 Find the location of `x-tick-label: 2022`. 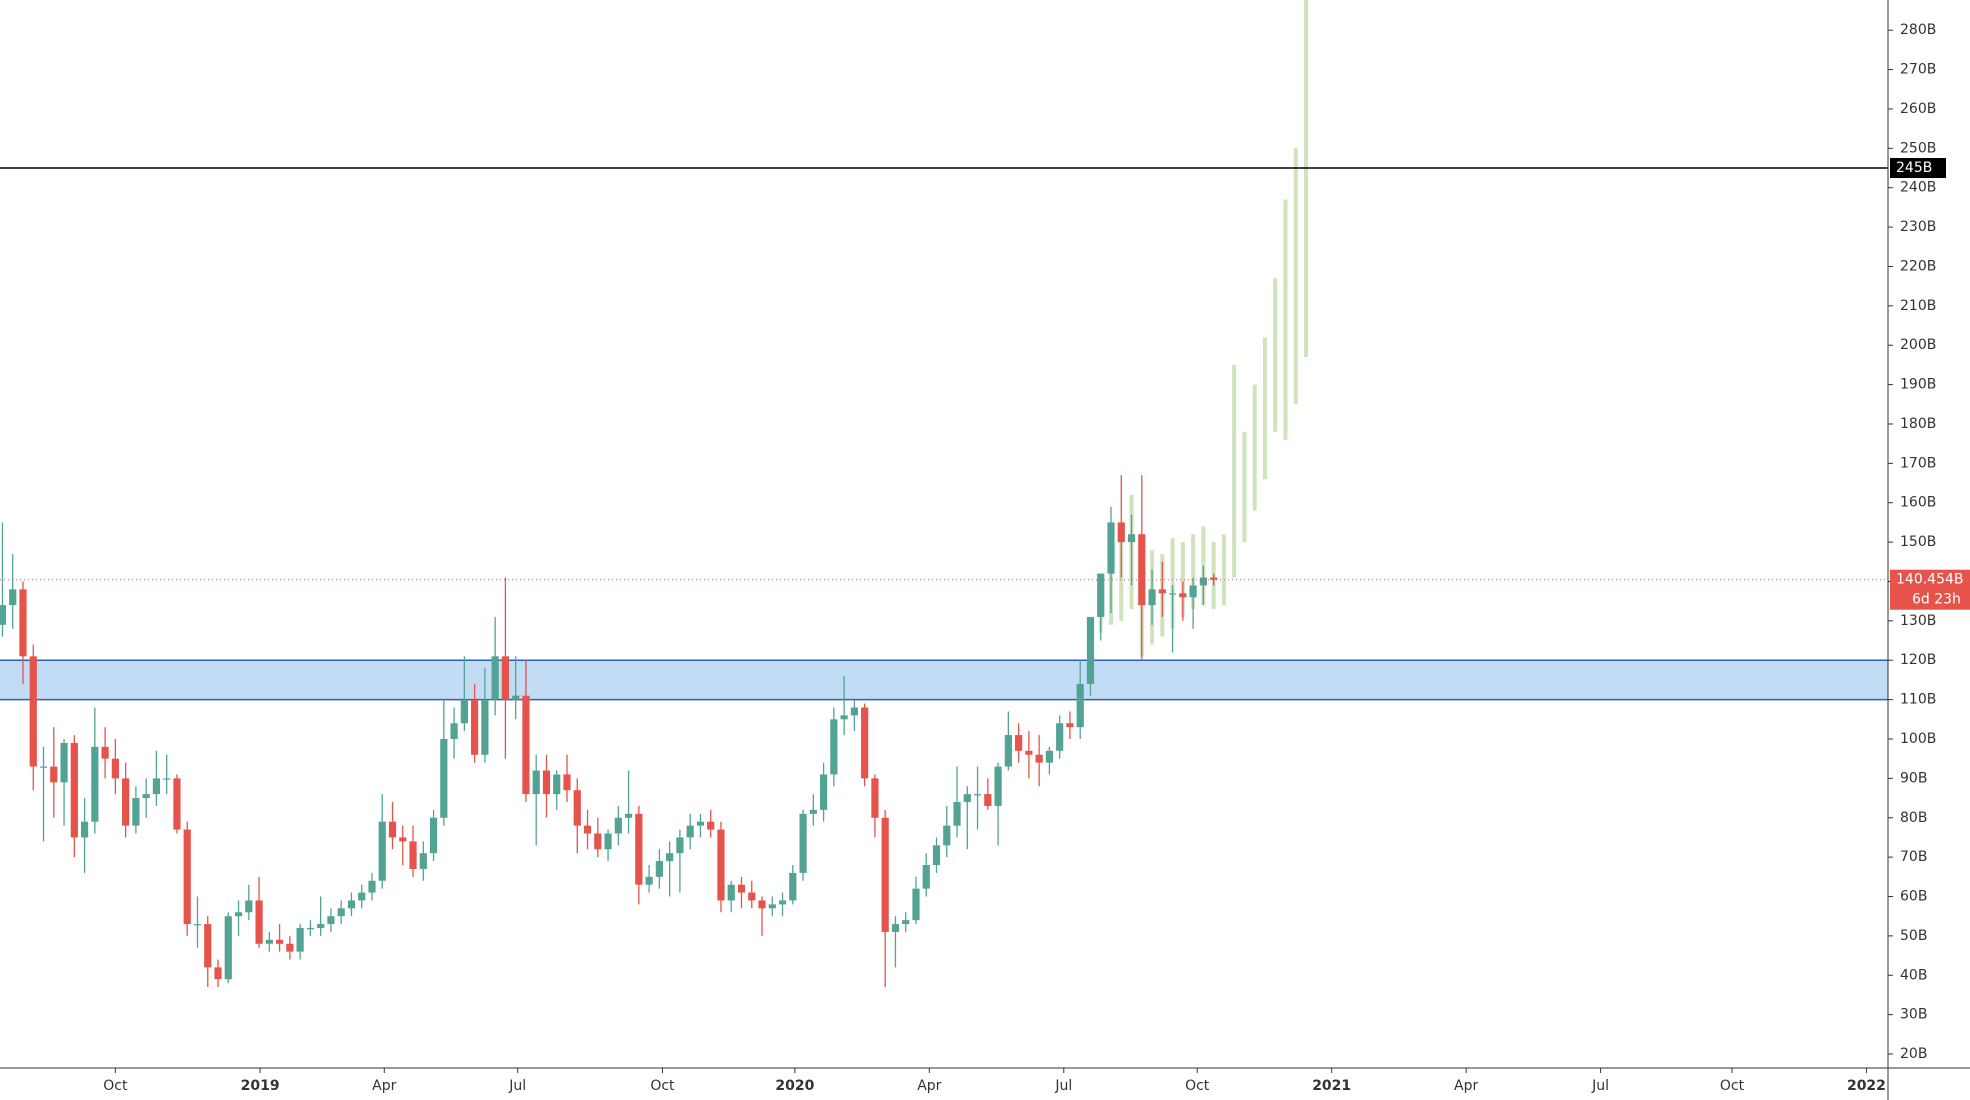

x-tick-label: 2022 is located at coordinates (1866, 1086).